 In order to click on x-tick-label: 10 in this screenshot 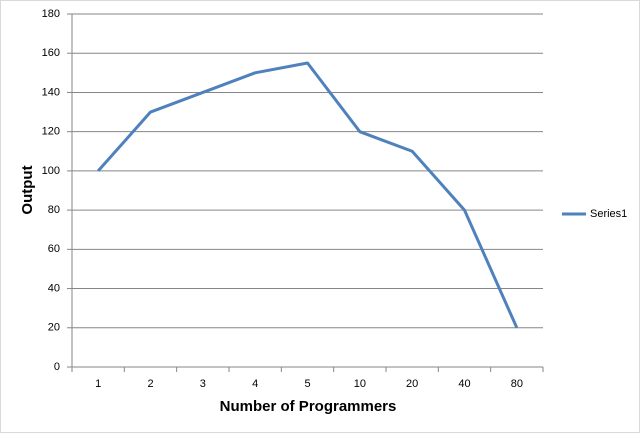, I will do `click(360, 384)`.